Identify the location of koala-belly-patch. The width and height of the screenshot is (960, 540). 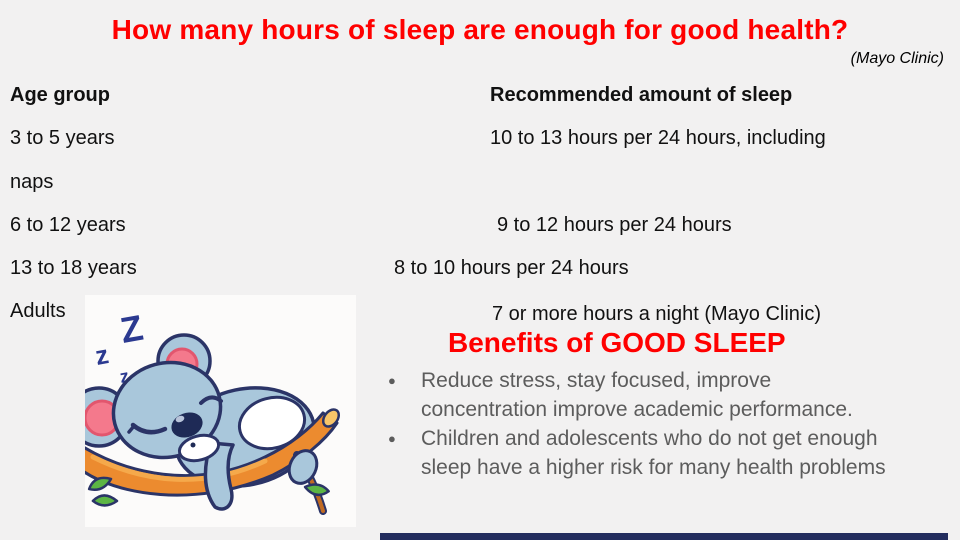
(272, 423).